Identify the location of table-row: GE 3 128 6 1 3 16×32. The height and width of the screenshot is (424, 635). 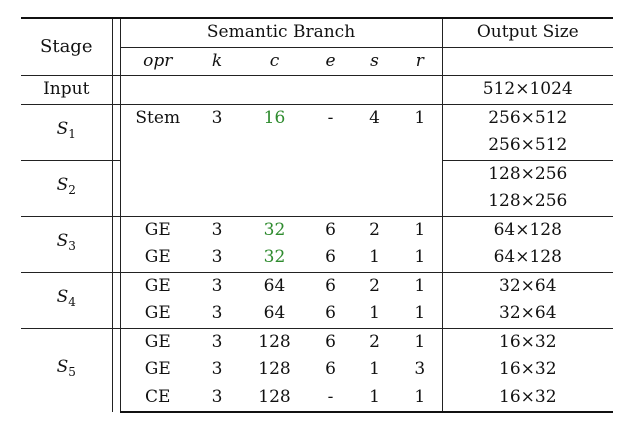
(317, 370).